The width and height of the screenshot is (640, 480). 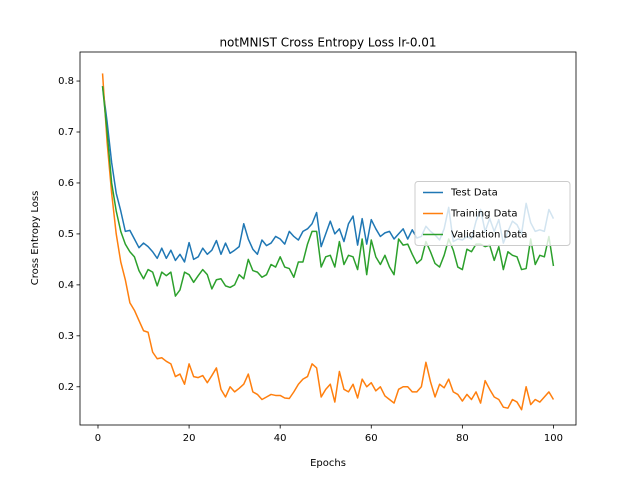 I want to click on y-axis-label: Cross Entropy Loss, so click(x=35, y=238).